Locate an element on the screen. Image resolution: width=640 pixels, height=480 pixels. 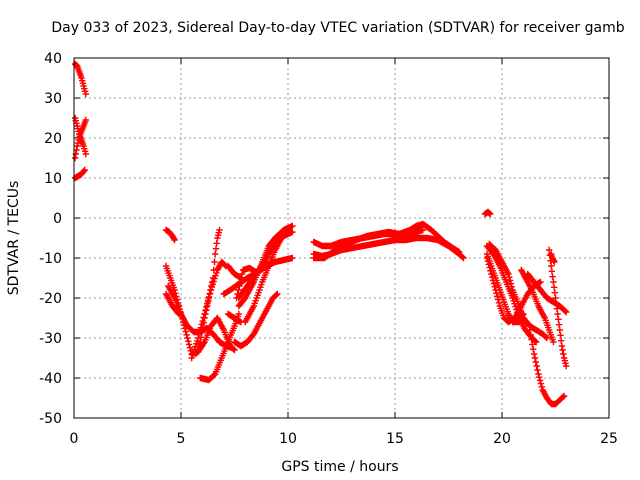
x-axis-label: GPS time / hours is located at coordinates (339, 467).